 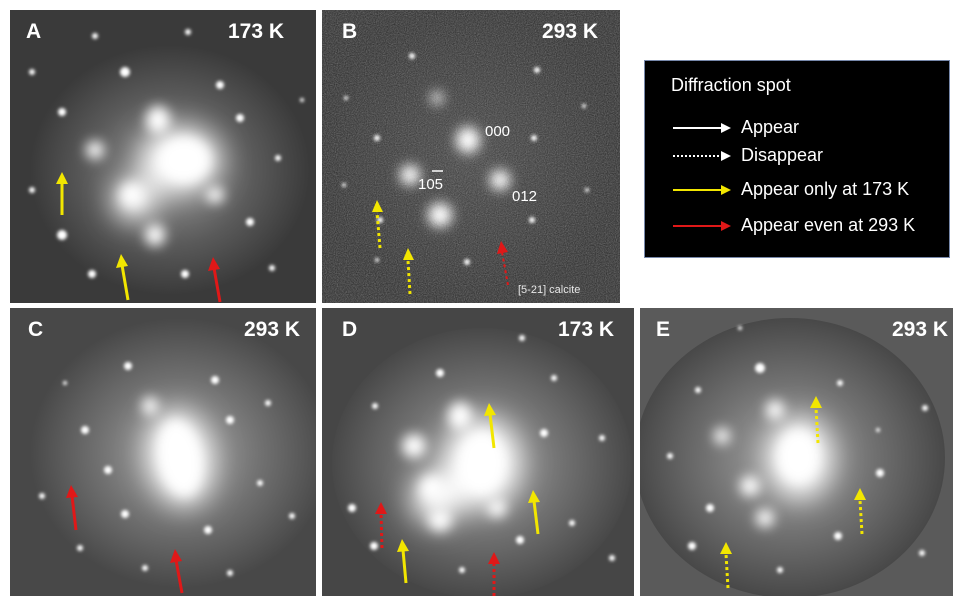 What do you see at coordinates (256, 31) in the screenshot?
I see `temperature-label-a: 173 K` at bounding box center [256, 31].